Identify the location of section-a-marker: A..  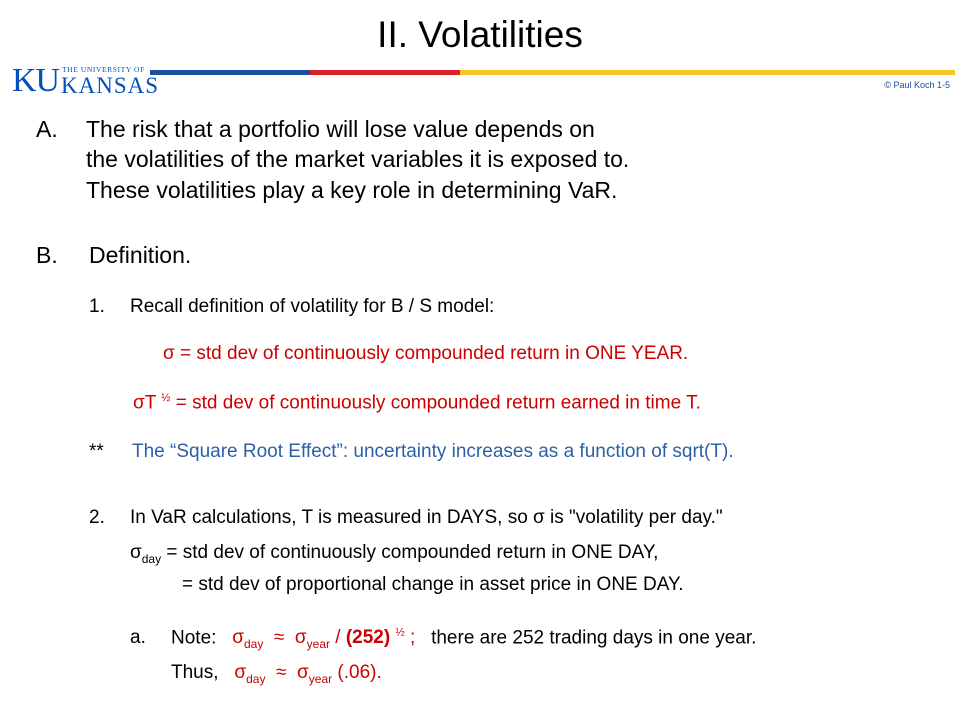
(47, 129).